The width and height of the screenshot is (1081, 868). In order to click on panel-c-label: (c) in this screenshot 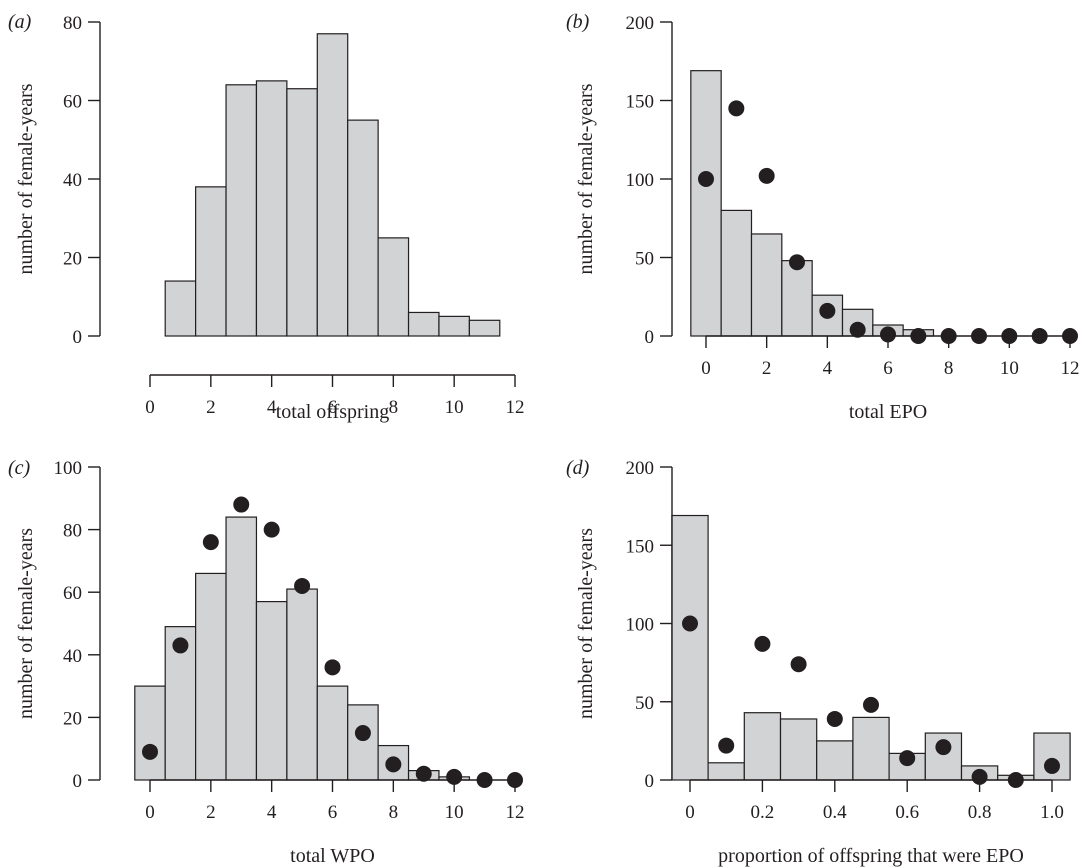, I will do `click(19, 468)`.